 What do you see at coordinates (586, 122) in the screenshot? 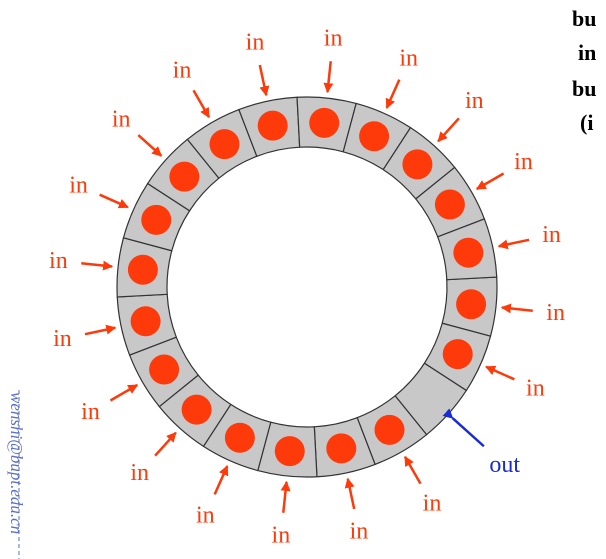
I see `side-text-4: (i` at bounding box center [586, 122].